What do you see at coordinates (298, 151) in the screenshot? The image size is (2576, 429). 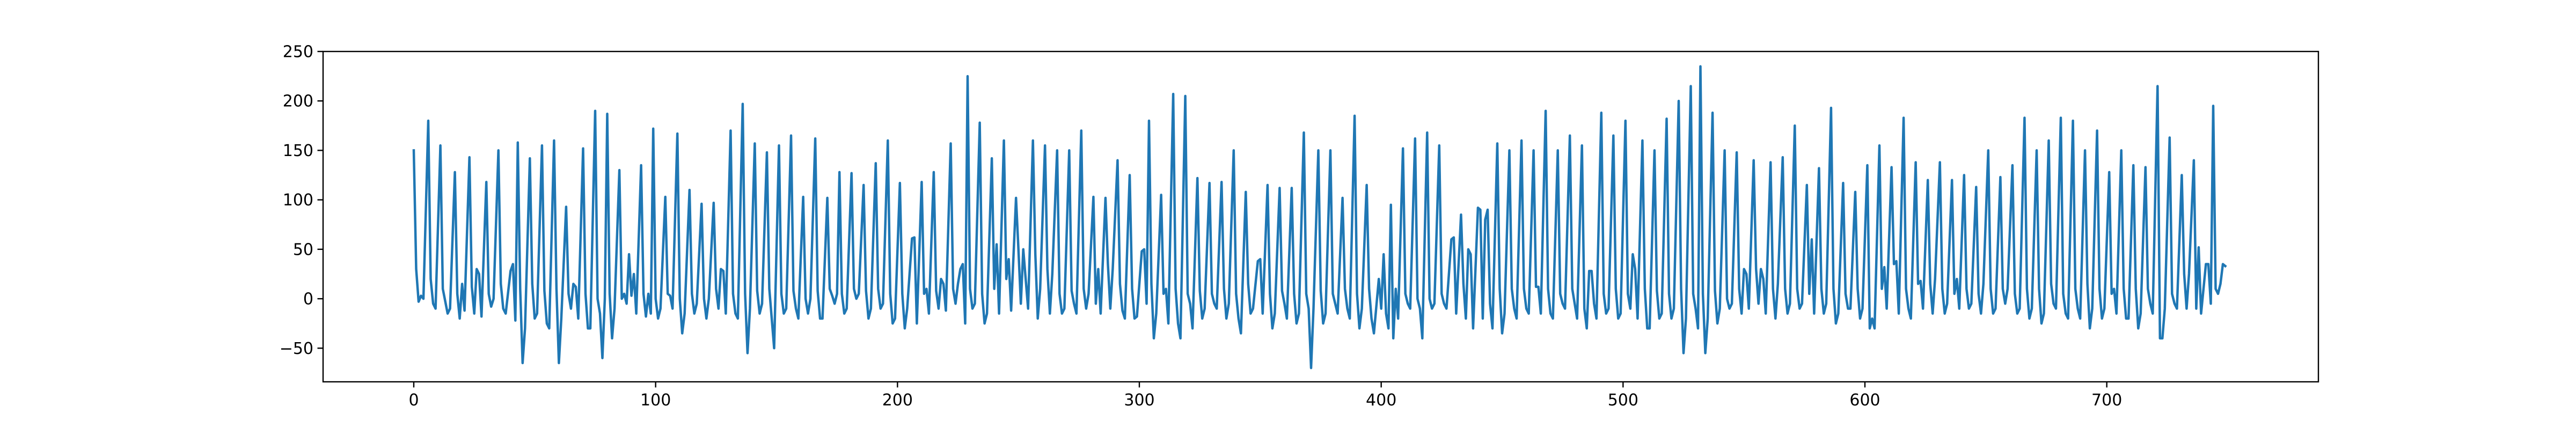 I see `y-tick-label-150: 150` at bounding box center [298, 151].